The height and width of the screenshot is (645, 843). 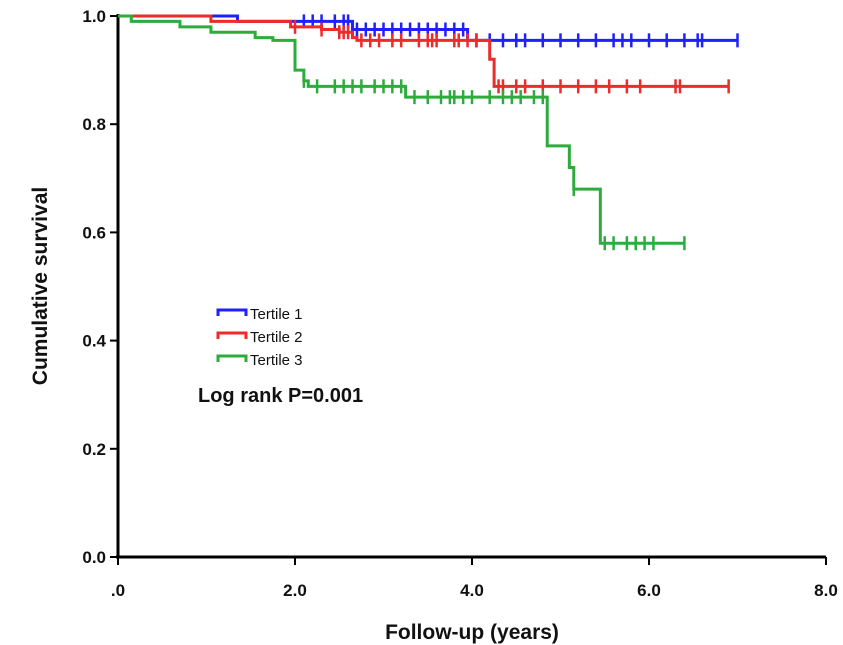 What do you see at coordinates (94, 557) in the screenshot?
I see `y-tick-label: 0.0` at bounding box center [94, 557].